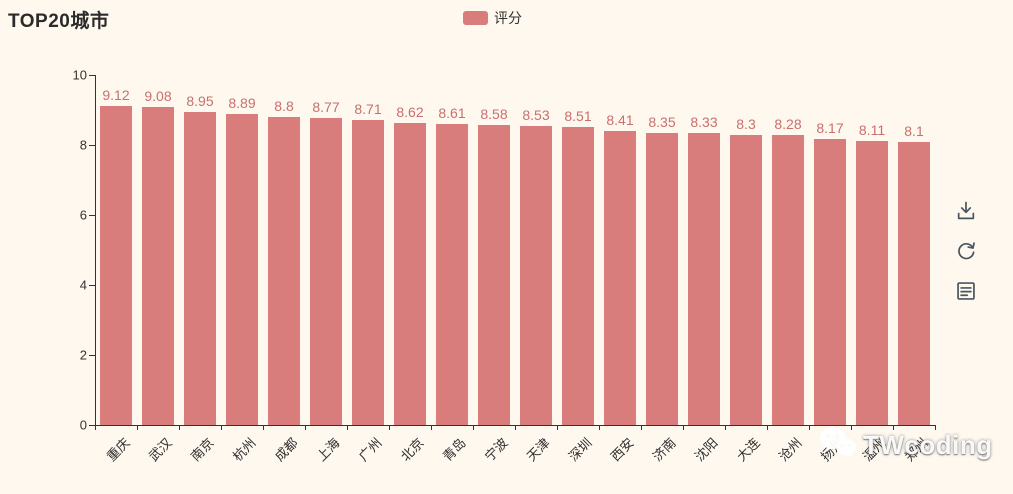 The height and width of the screenshot is (494, 1013). I want to click on legend-label: 评分, so click(508, 18).